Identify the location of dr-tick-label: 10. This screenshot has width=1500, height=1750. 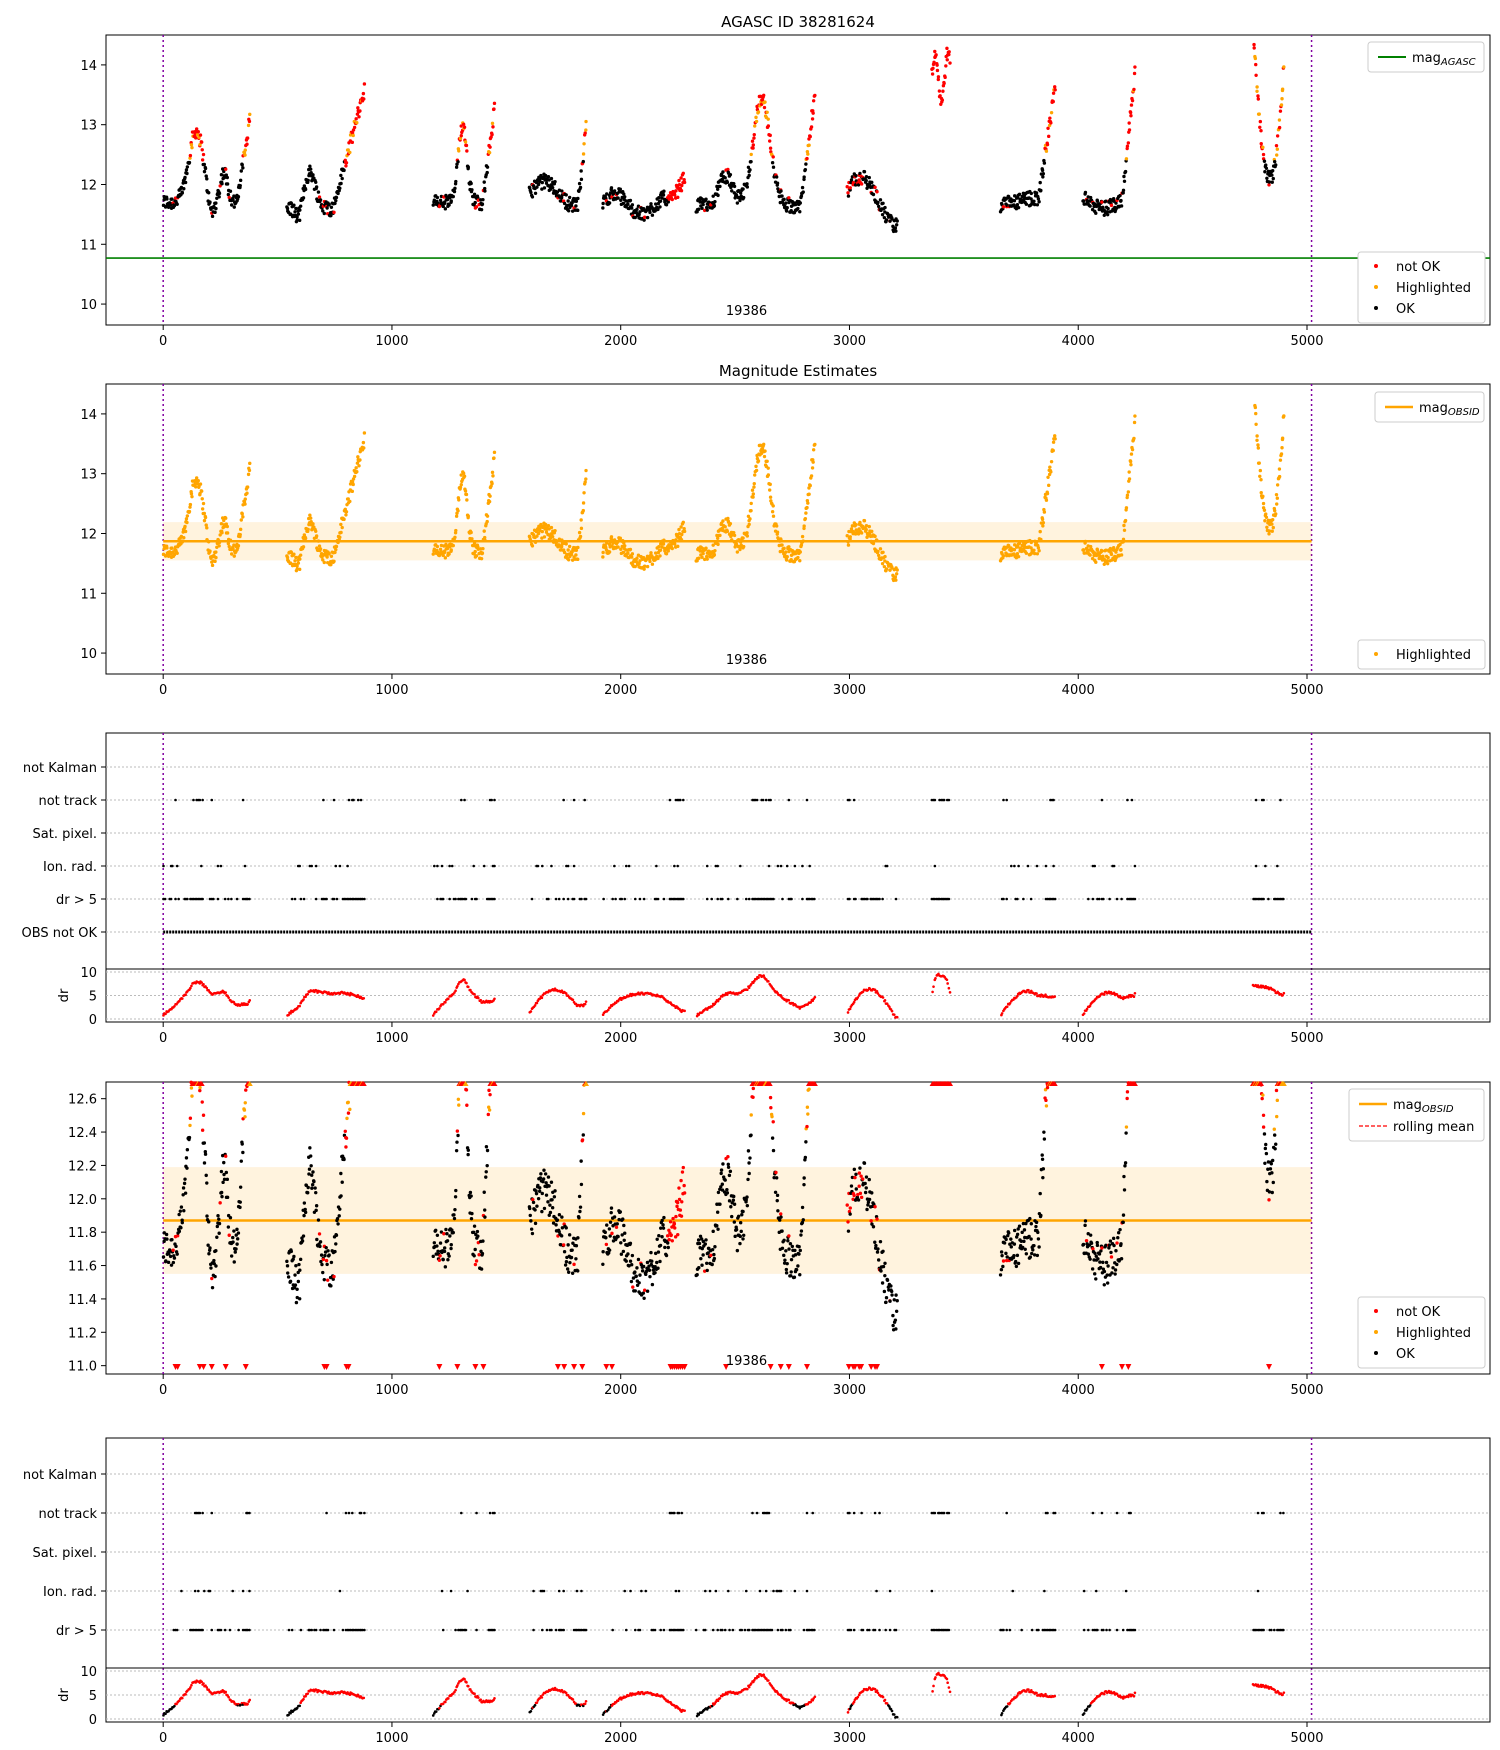
(88, 1672).